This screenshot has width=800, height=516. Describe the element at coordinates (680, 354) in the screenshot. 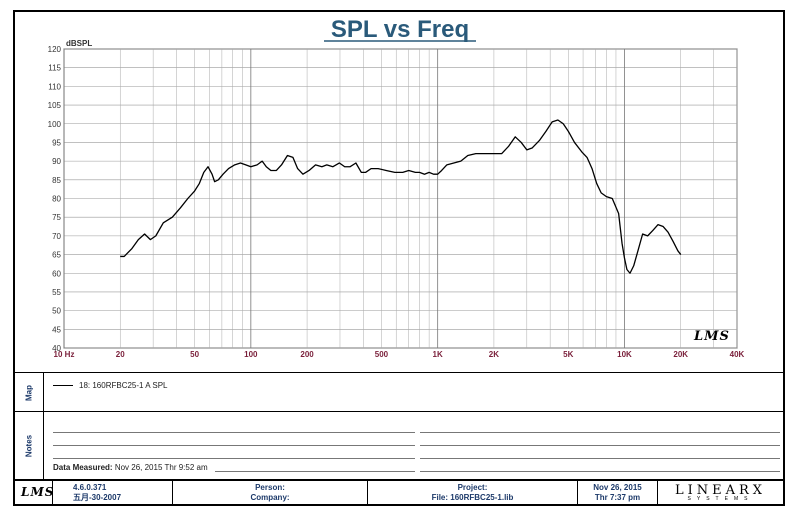

I see `x-tick-label: 20K` at that location.